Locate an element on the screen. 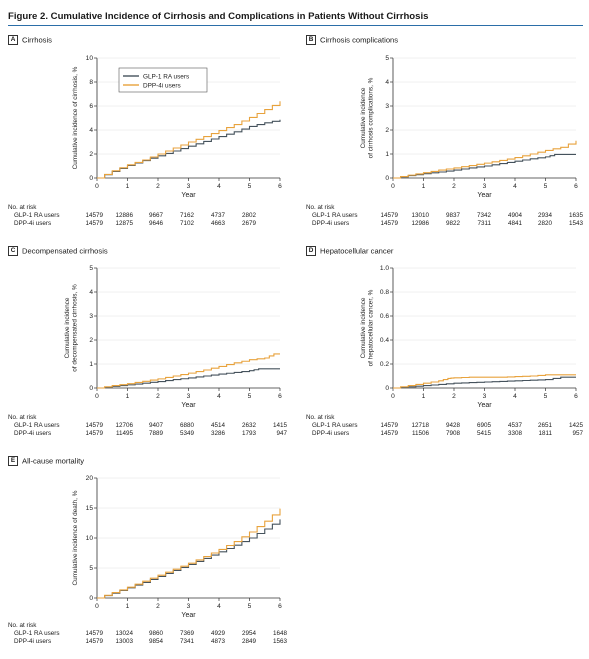  title-rule is located at coordinates (295, 25).